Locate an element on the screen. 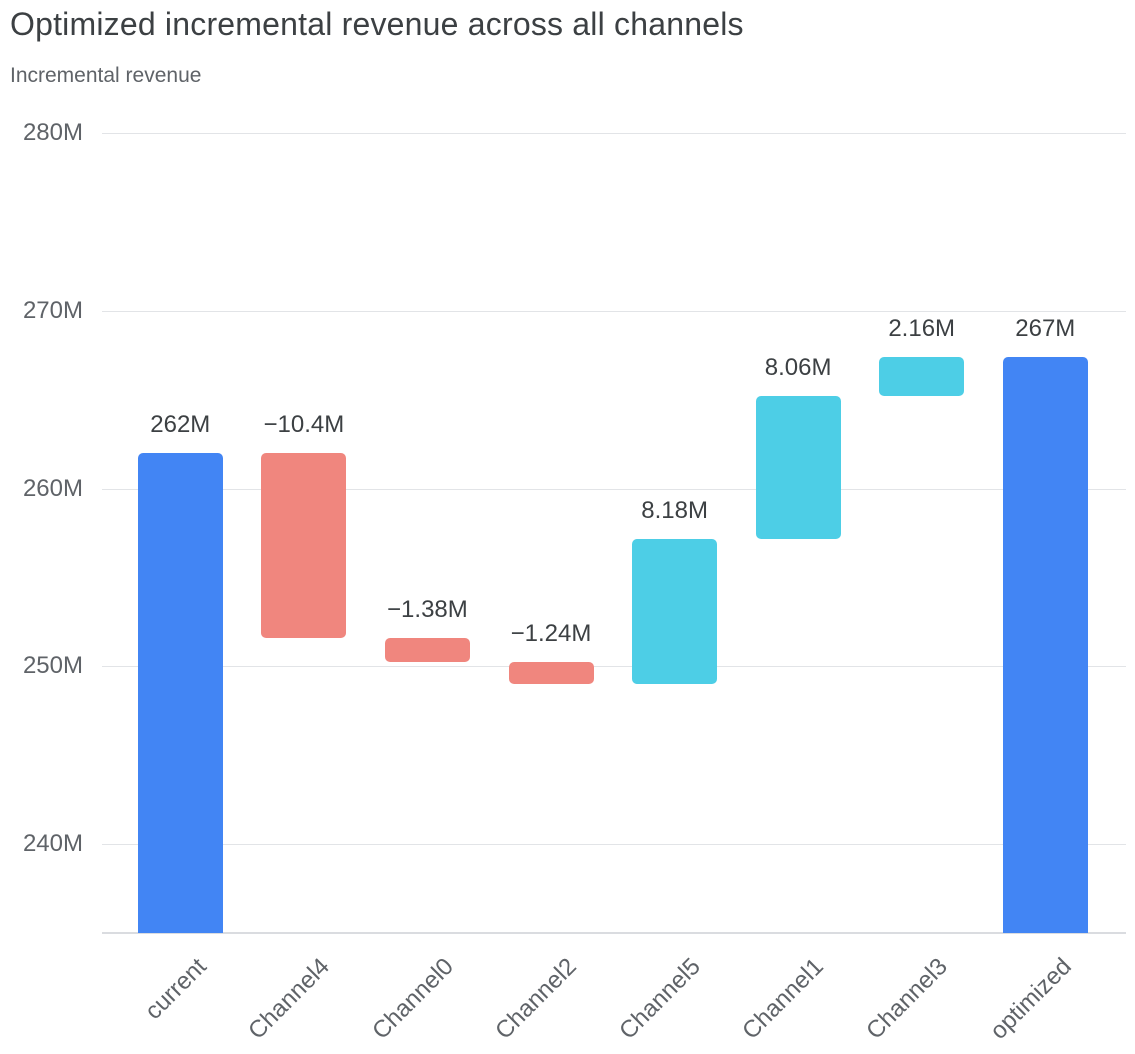 This screenshot has height=1054, width=1135. bar-optimized is located at coordinates (1045, 645).